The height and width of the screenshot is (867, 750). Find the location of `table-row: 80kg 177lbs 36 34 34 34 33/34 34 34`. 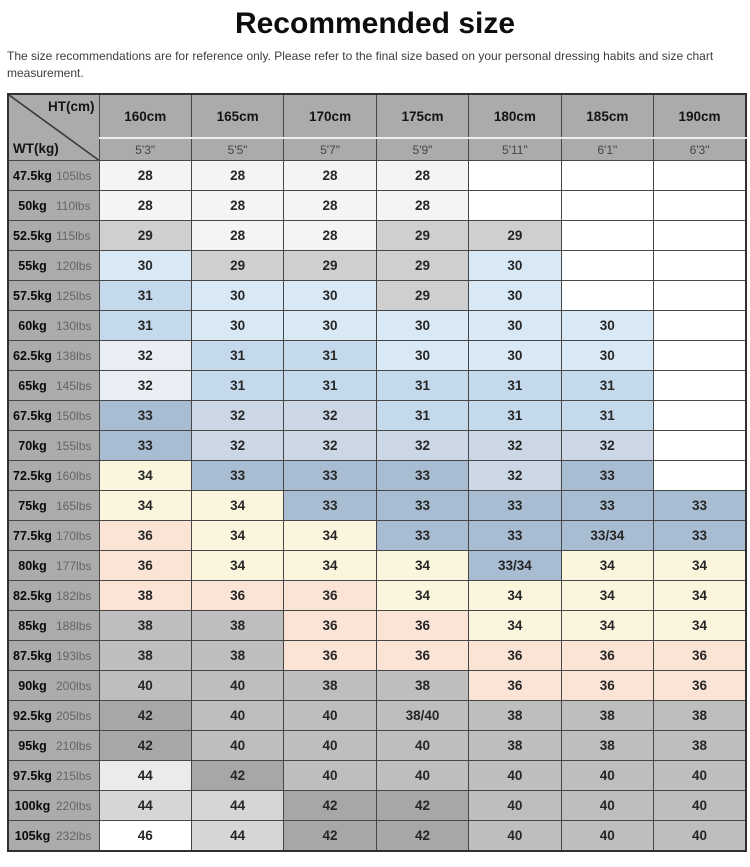

table-row: 80kg 177lbs 36 34 34 34 33/34 34 34 is located at coordinates (377, 565).